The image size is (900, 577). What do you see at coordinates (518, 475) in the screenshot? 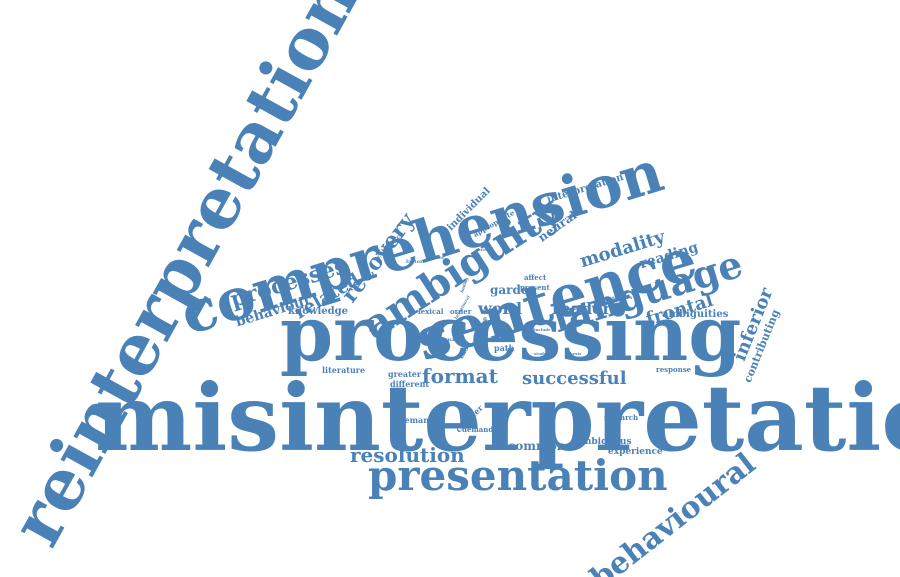
I see `word-presentation: presentation` at bounding box center [518, 475].